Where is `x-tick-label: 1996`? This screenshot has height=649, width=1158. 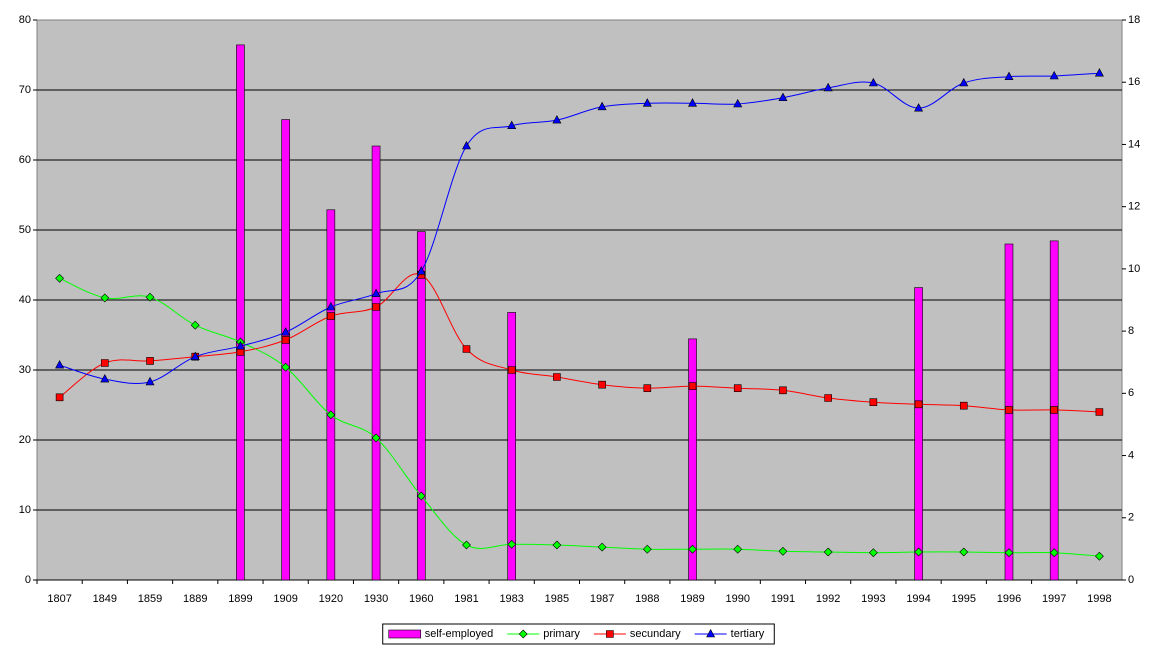
x-tick-label: 1996 is located at coordinates (1009, 599).